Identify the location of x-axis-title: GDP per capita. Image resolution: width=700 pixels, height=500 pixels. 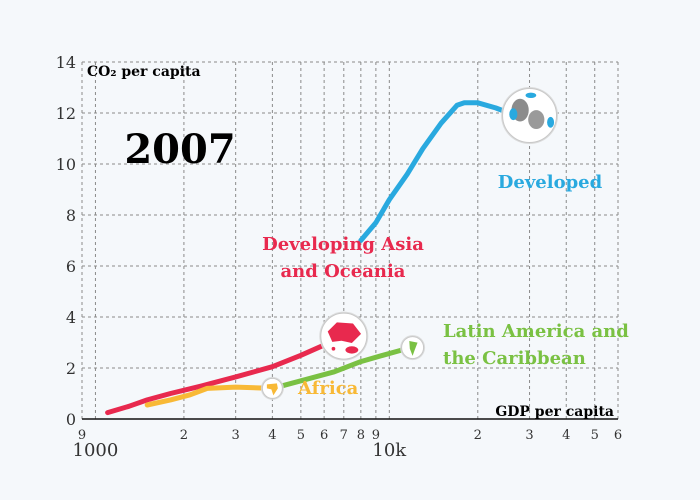
(554, 412).